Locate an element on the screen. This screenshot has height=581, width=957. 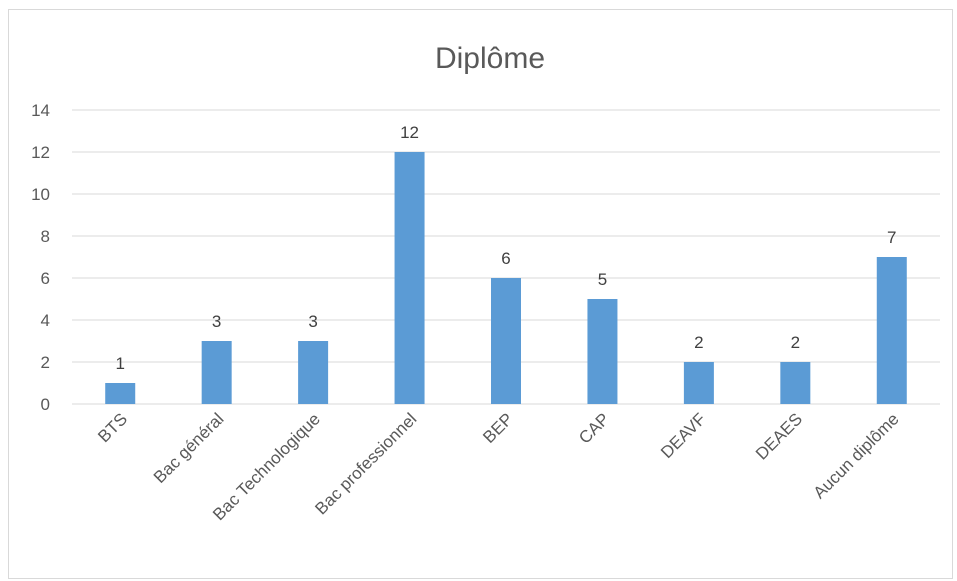
x-category-label: Bac général is located at coordinates (189, 448).